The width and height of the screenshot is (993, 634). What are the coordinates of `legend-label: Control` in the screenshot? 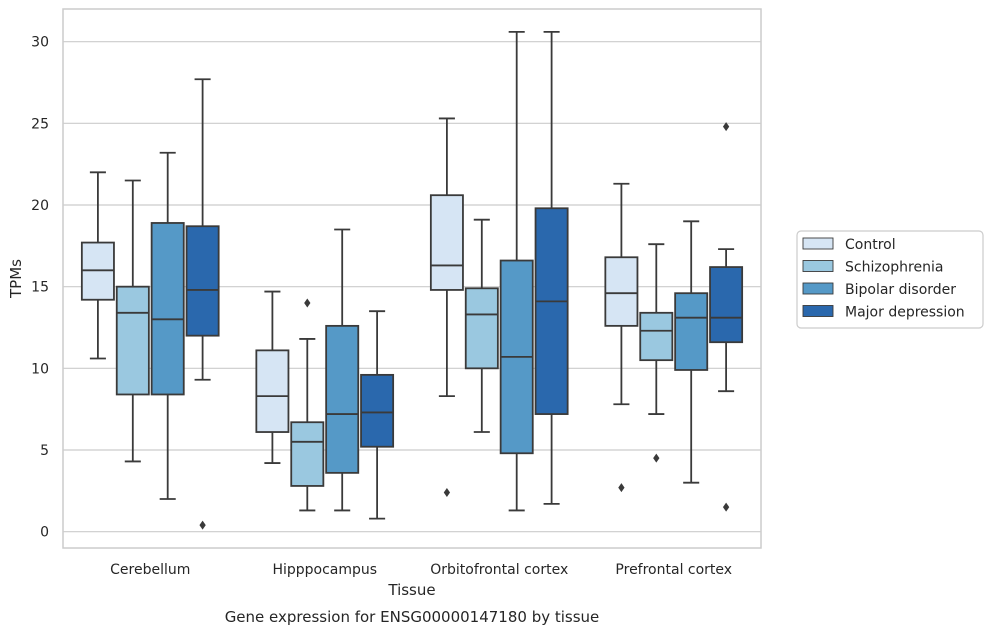 It's located at (870, 245).